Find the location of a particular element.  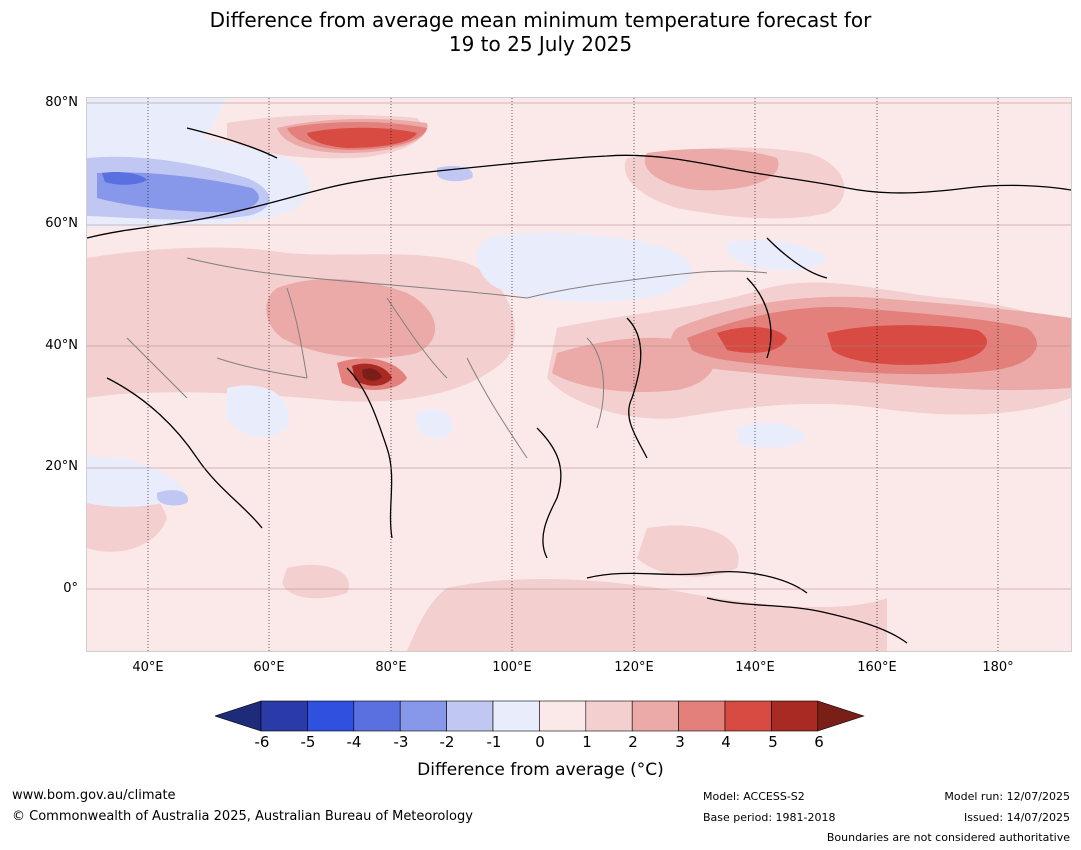

colorbar-tick: 1 is located at coordinates (587, 742).